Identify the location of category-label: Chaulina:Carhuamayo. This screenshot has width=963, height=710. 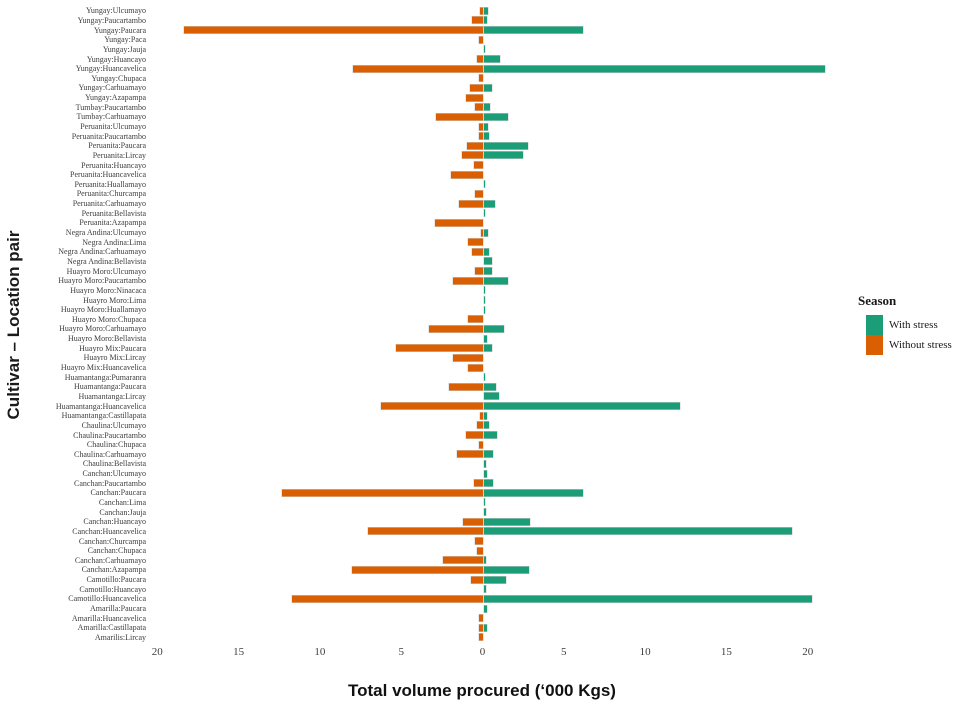
(110, 454).